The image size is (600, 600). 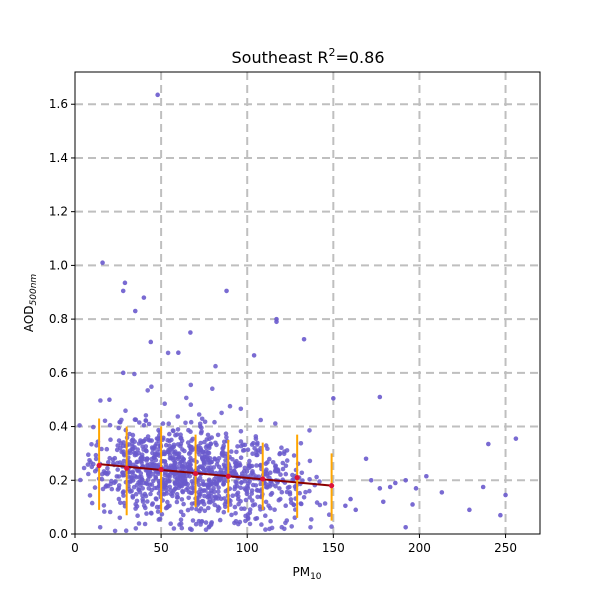 I want to click on y-tick-label: 0.4, so click(x=58, y=427).